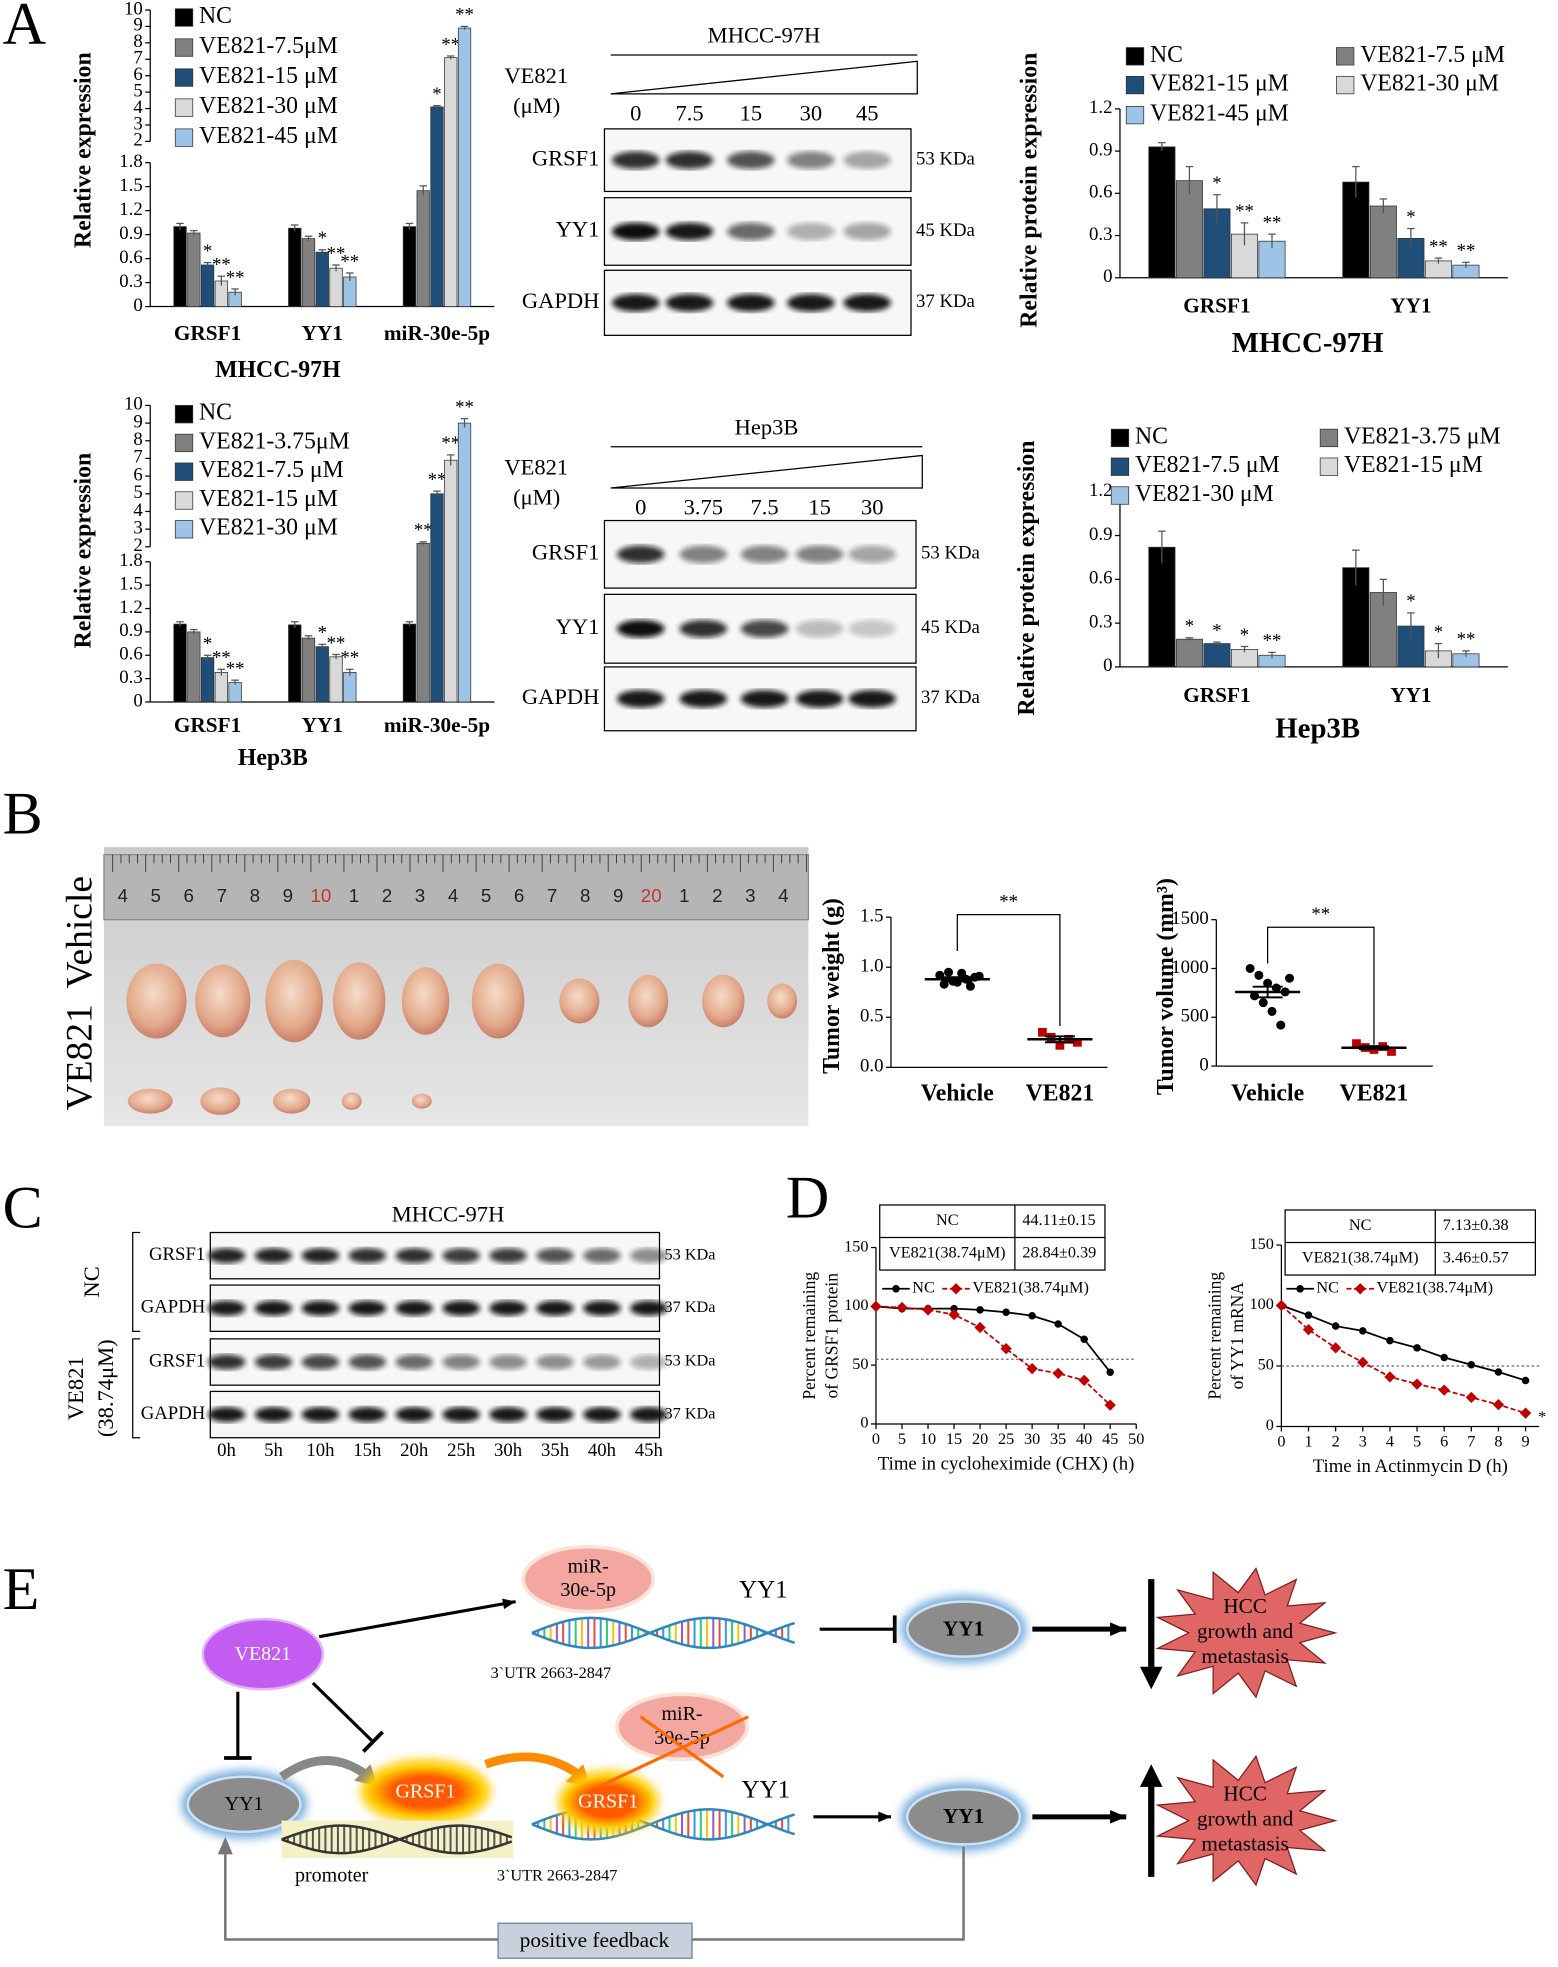 This screenshot has height=1967, width=1558. Describe the element at coordinates (1471, 1441) in the screenshot. I see `x-tick-label: 7` at that location.